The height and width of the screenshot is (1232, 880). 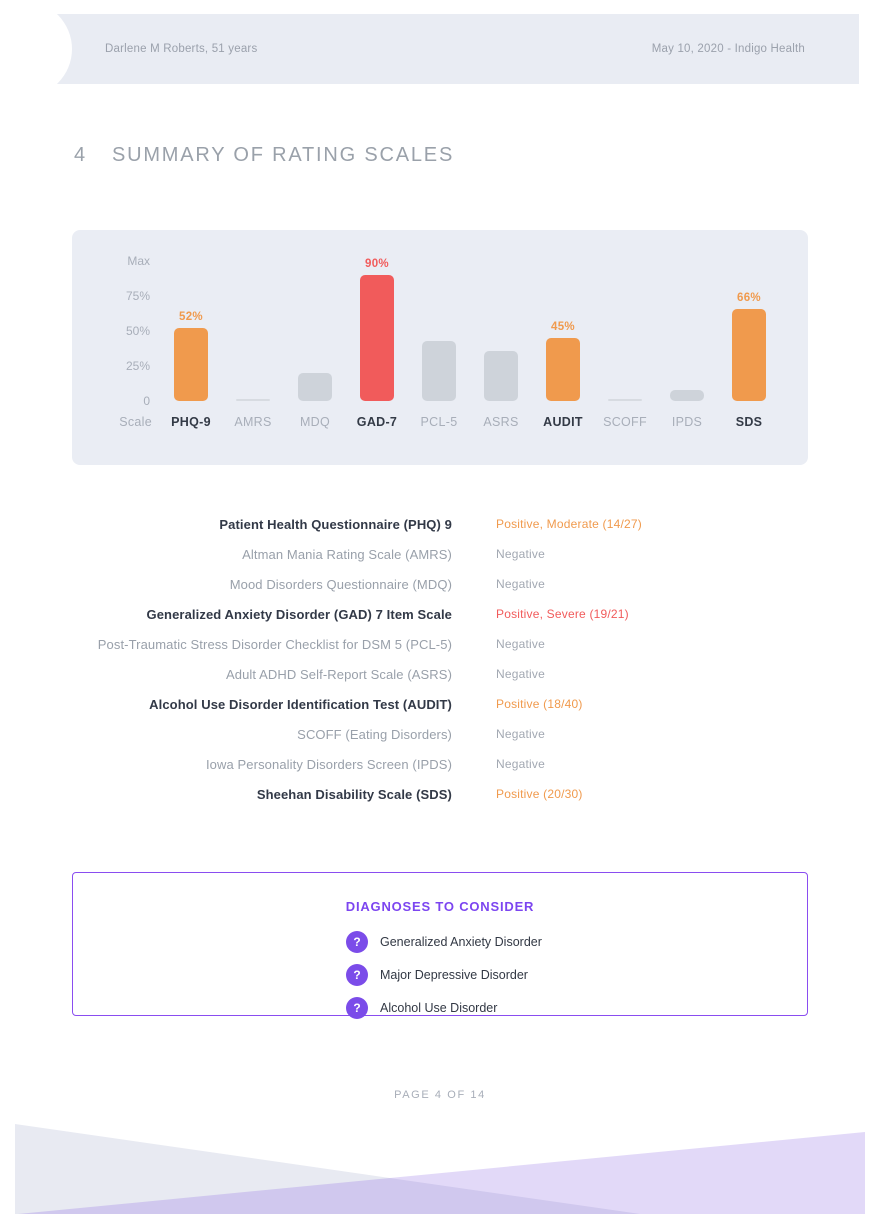 I want to click on chart-bar-column: 52%, so click(x=191, y=356).